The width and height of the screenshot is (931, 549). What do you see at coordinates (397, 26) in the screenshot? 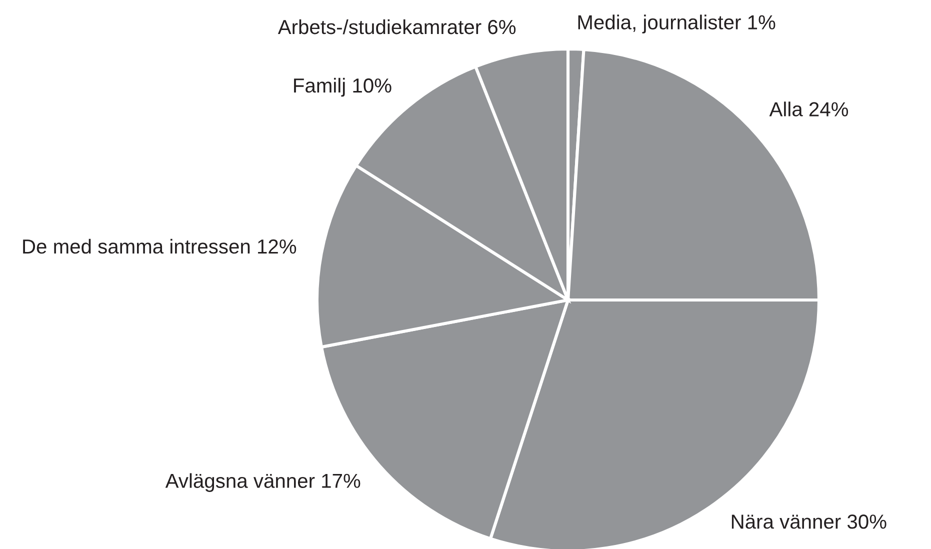
I see `slice-label: Arbets-/studiekamrater 6%` at bounding box center [397, 26].